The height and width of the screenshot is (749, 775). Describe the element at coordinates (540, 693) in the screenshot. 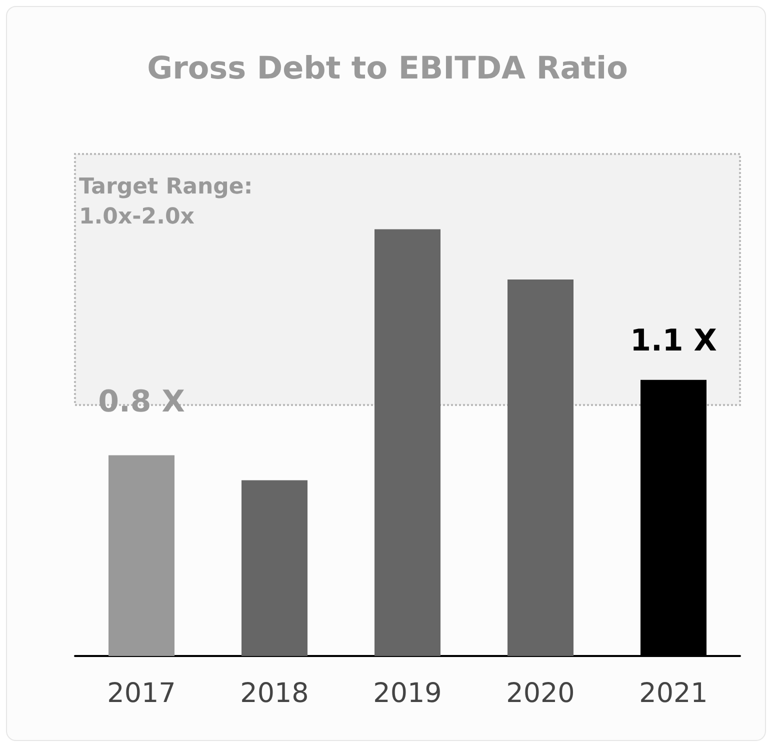

I see `x-tick-label: 2020` at that location.